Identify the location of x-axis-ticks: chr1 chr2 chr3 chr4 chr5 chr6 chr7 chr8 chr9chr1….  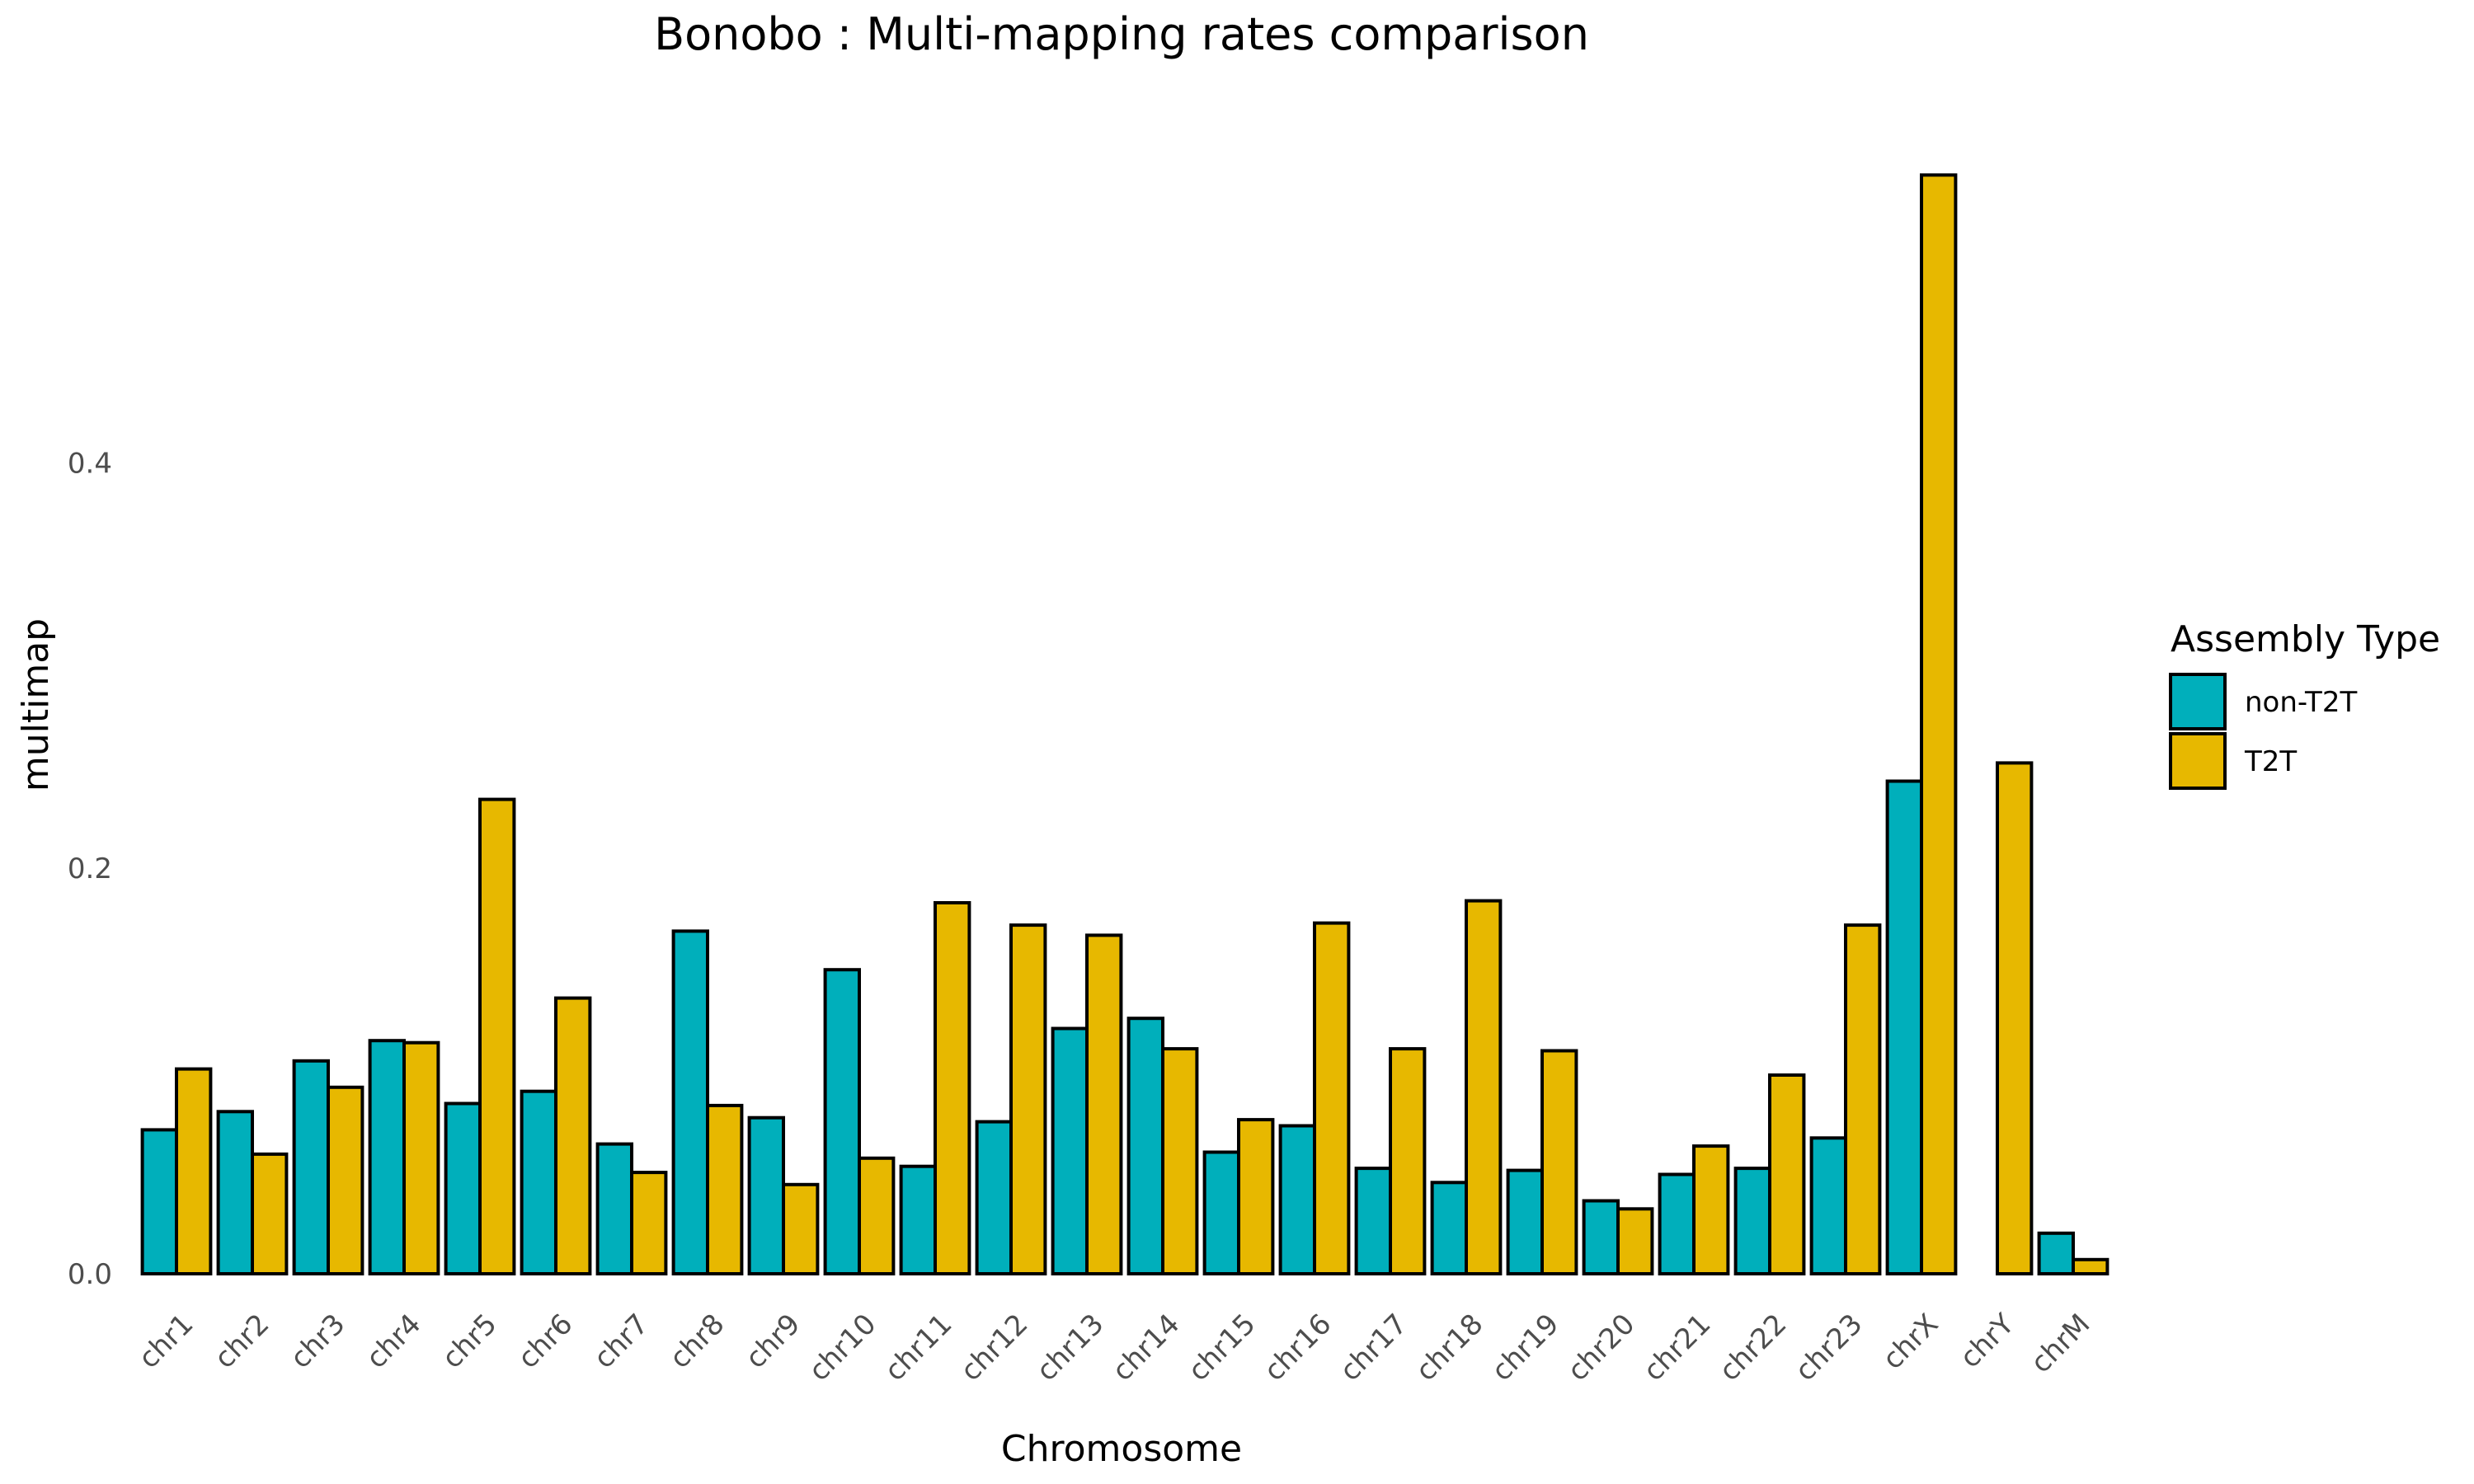
(1114, 1348).